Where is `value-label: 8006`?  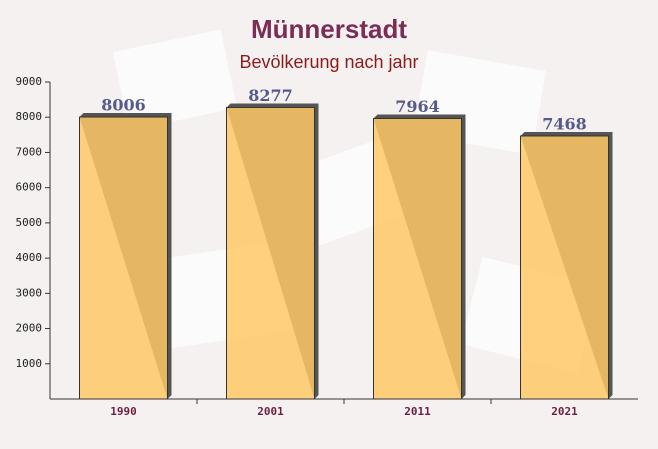
value-label: 8006 is located at coordinates (123, 105).